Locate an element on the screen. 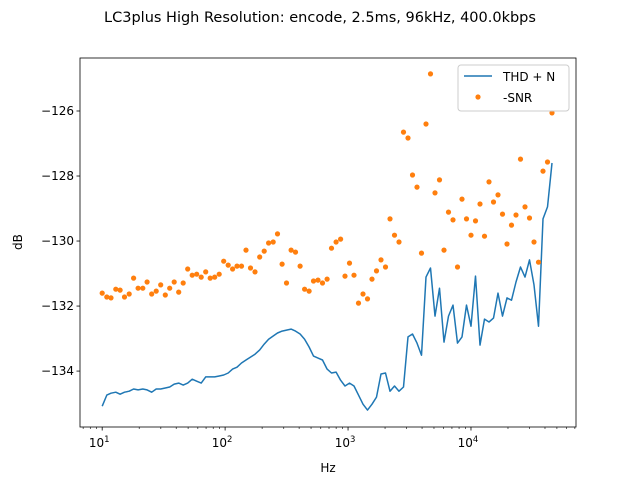 Image resolution: width=640 pixels, height=480 pixels. x-tick-exponent: 1 is located at coordinates (106, 440).